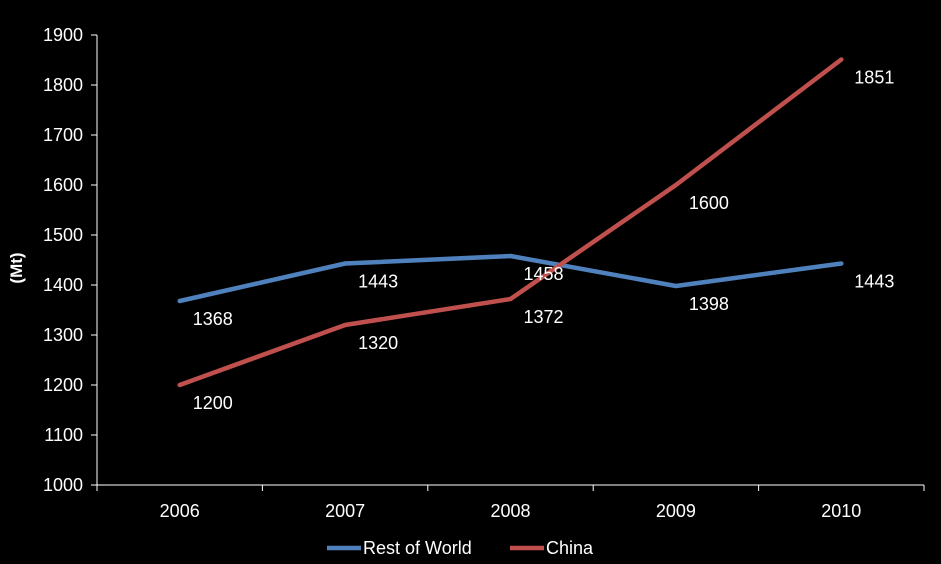  What do you see at coordinates (63, 135) in the screenshot?
I see `y-tick-label: 1700` at bounding box center [63, 135].